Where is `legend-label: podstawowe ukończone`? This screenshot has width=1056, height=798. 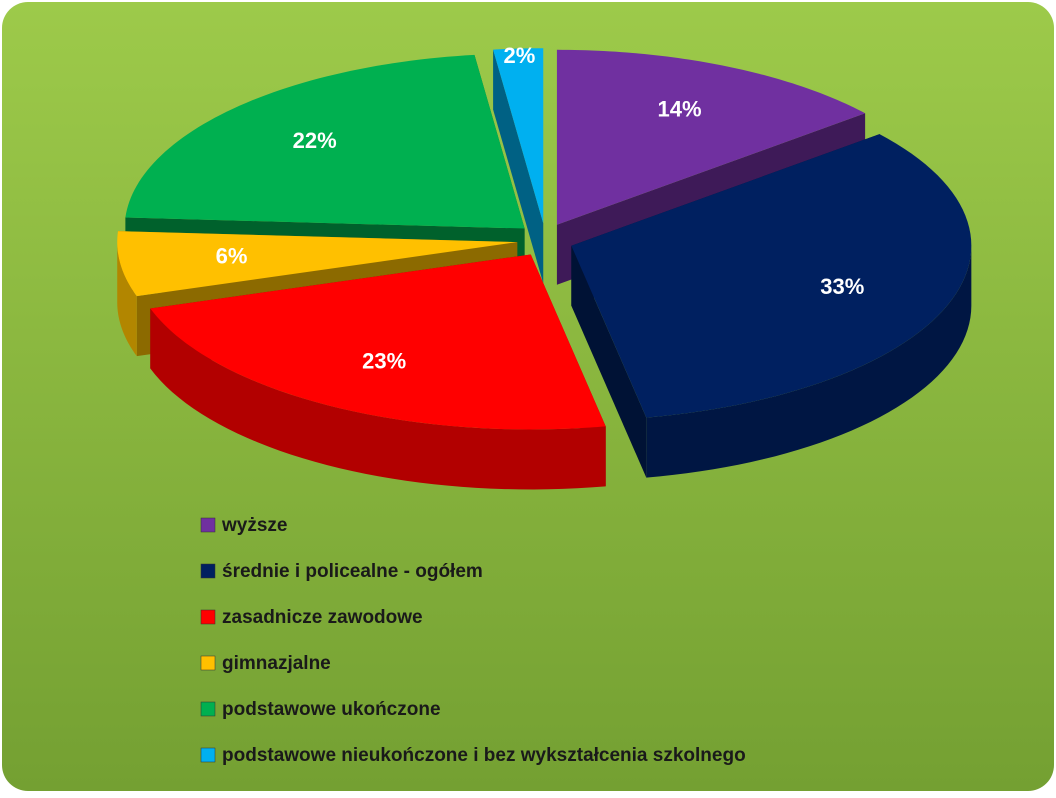
legend-label: podstawowe ukończone is located at coordinates (331, 709).